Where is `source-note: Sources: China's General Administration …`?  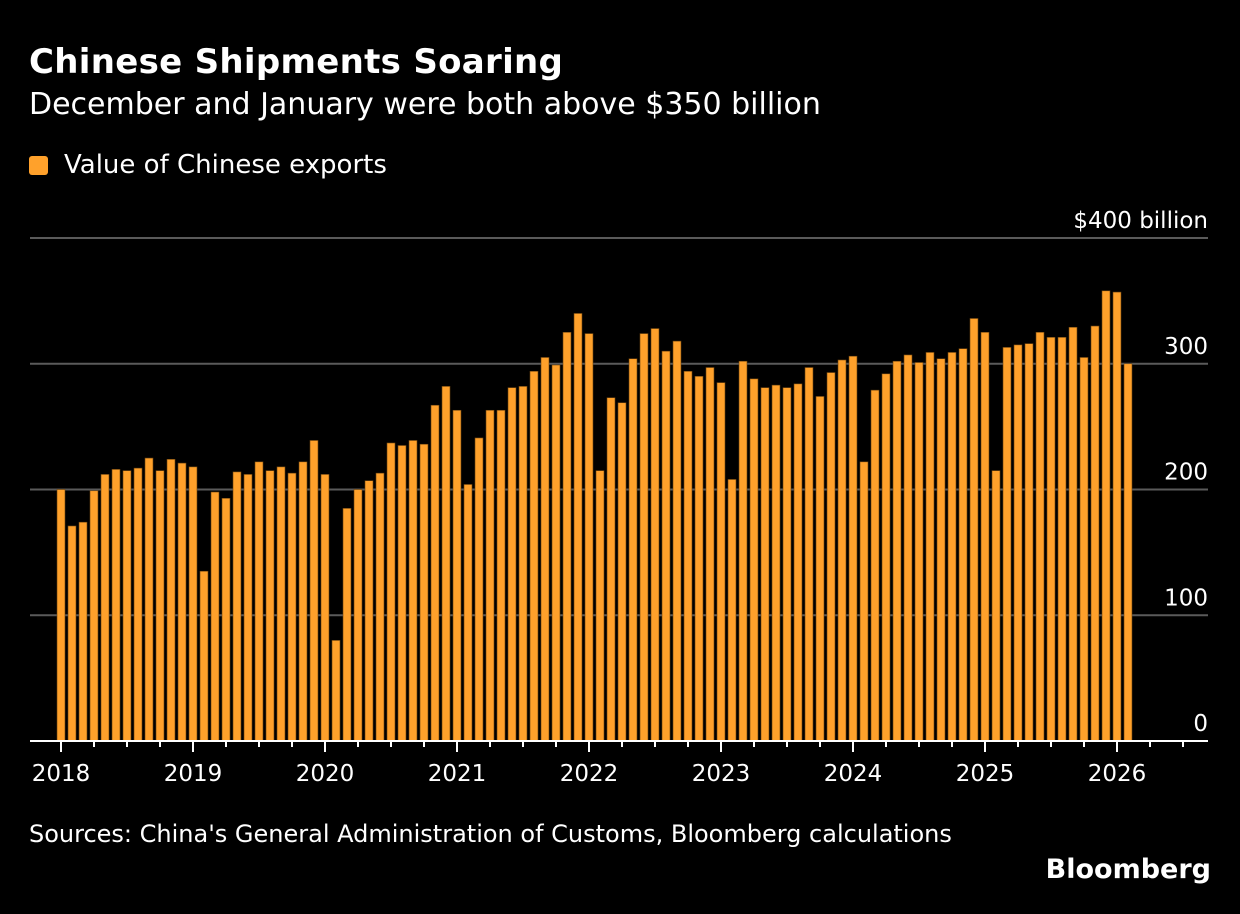
source-note: Sources: China's General Administration … is located at coordinates (490, 834).